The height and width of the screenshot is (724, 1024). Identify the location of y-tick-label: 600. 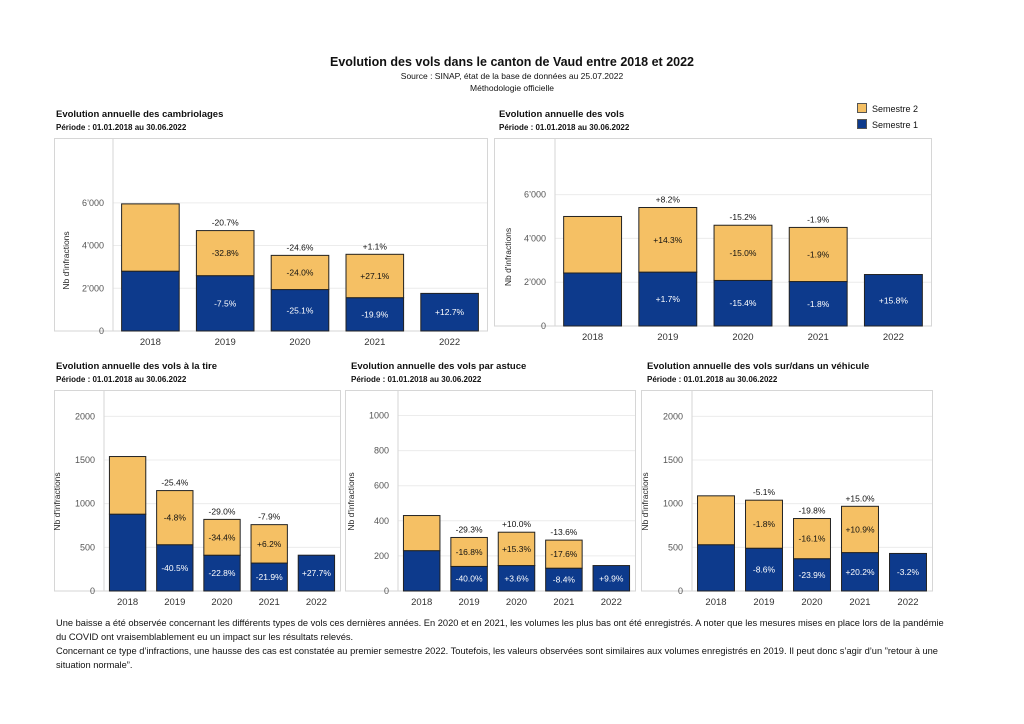
(381, 486).